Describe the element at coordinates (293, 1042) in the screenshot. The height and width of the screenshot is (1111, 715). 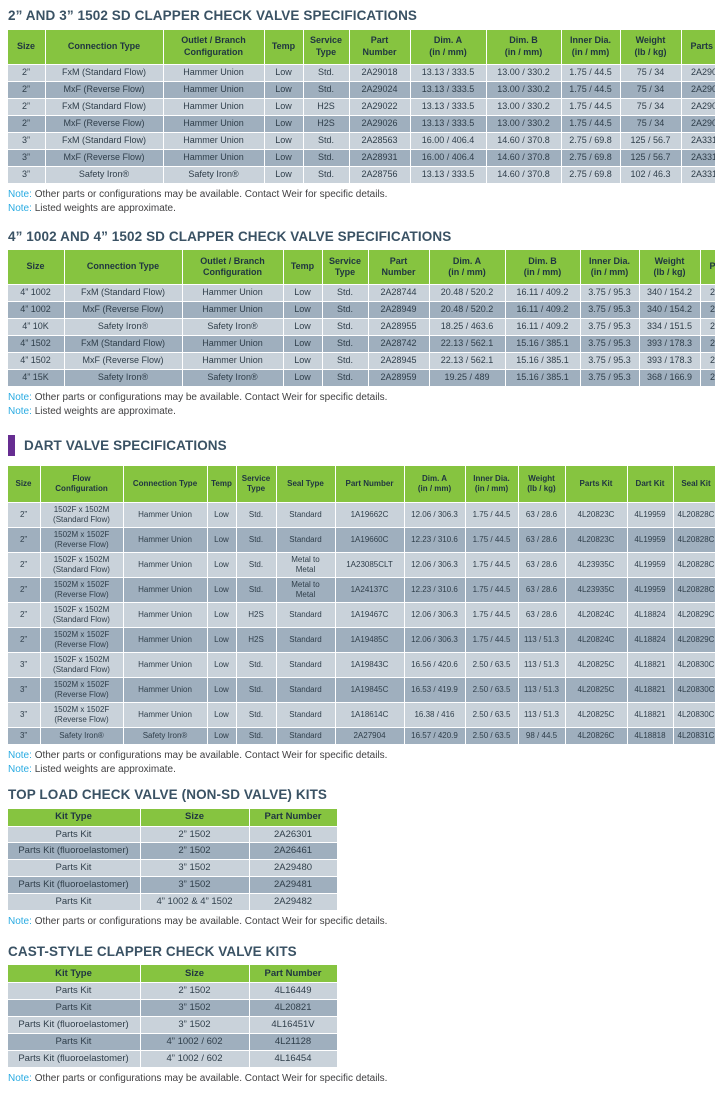
I see `table-cell: 4L21128` at that location.